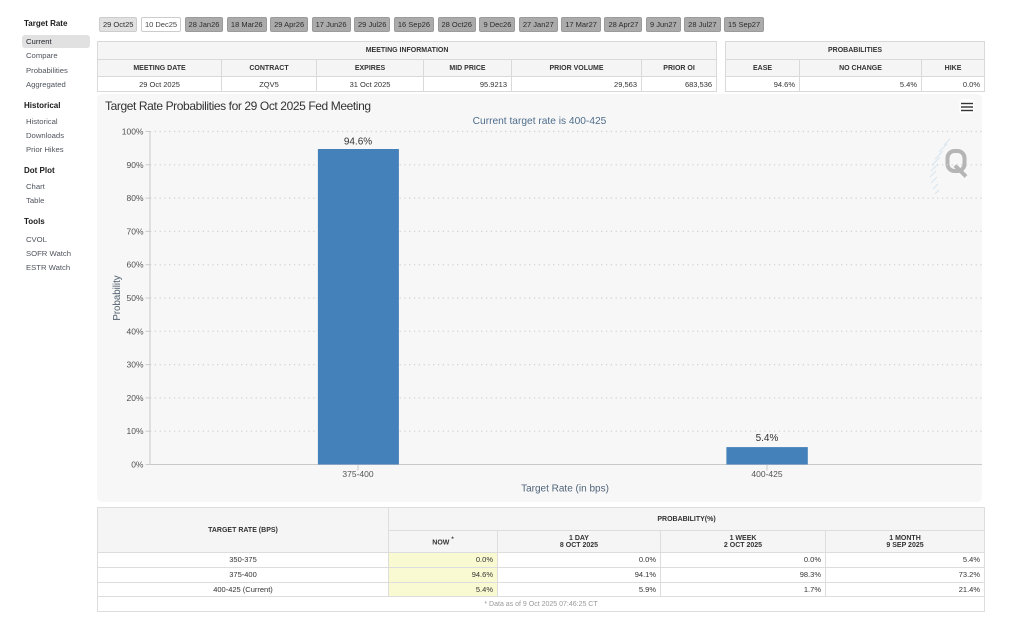 The height and width of the screenshot is (634, 1024). What do you see at coordinates (137, 465) in the screenshot?
I see `svg-text: 0%` at bounding box center [137, 465].